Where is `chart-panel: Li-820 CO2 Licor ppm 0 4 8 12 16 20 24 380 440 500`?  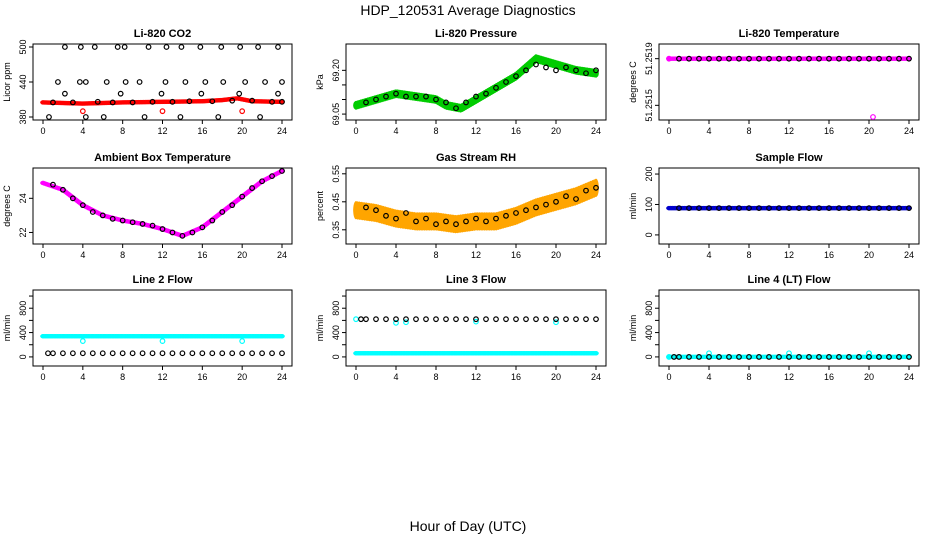
chart-panel: Li-820 CO2 Licor ppm 0 4 8 12 16 20 24 380 440 500 is located at coordinates (147, 82).